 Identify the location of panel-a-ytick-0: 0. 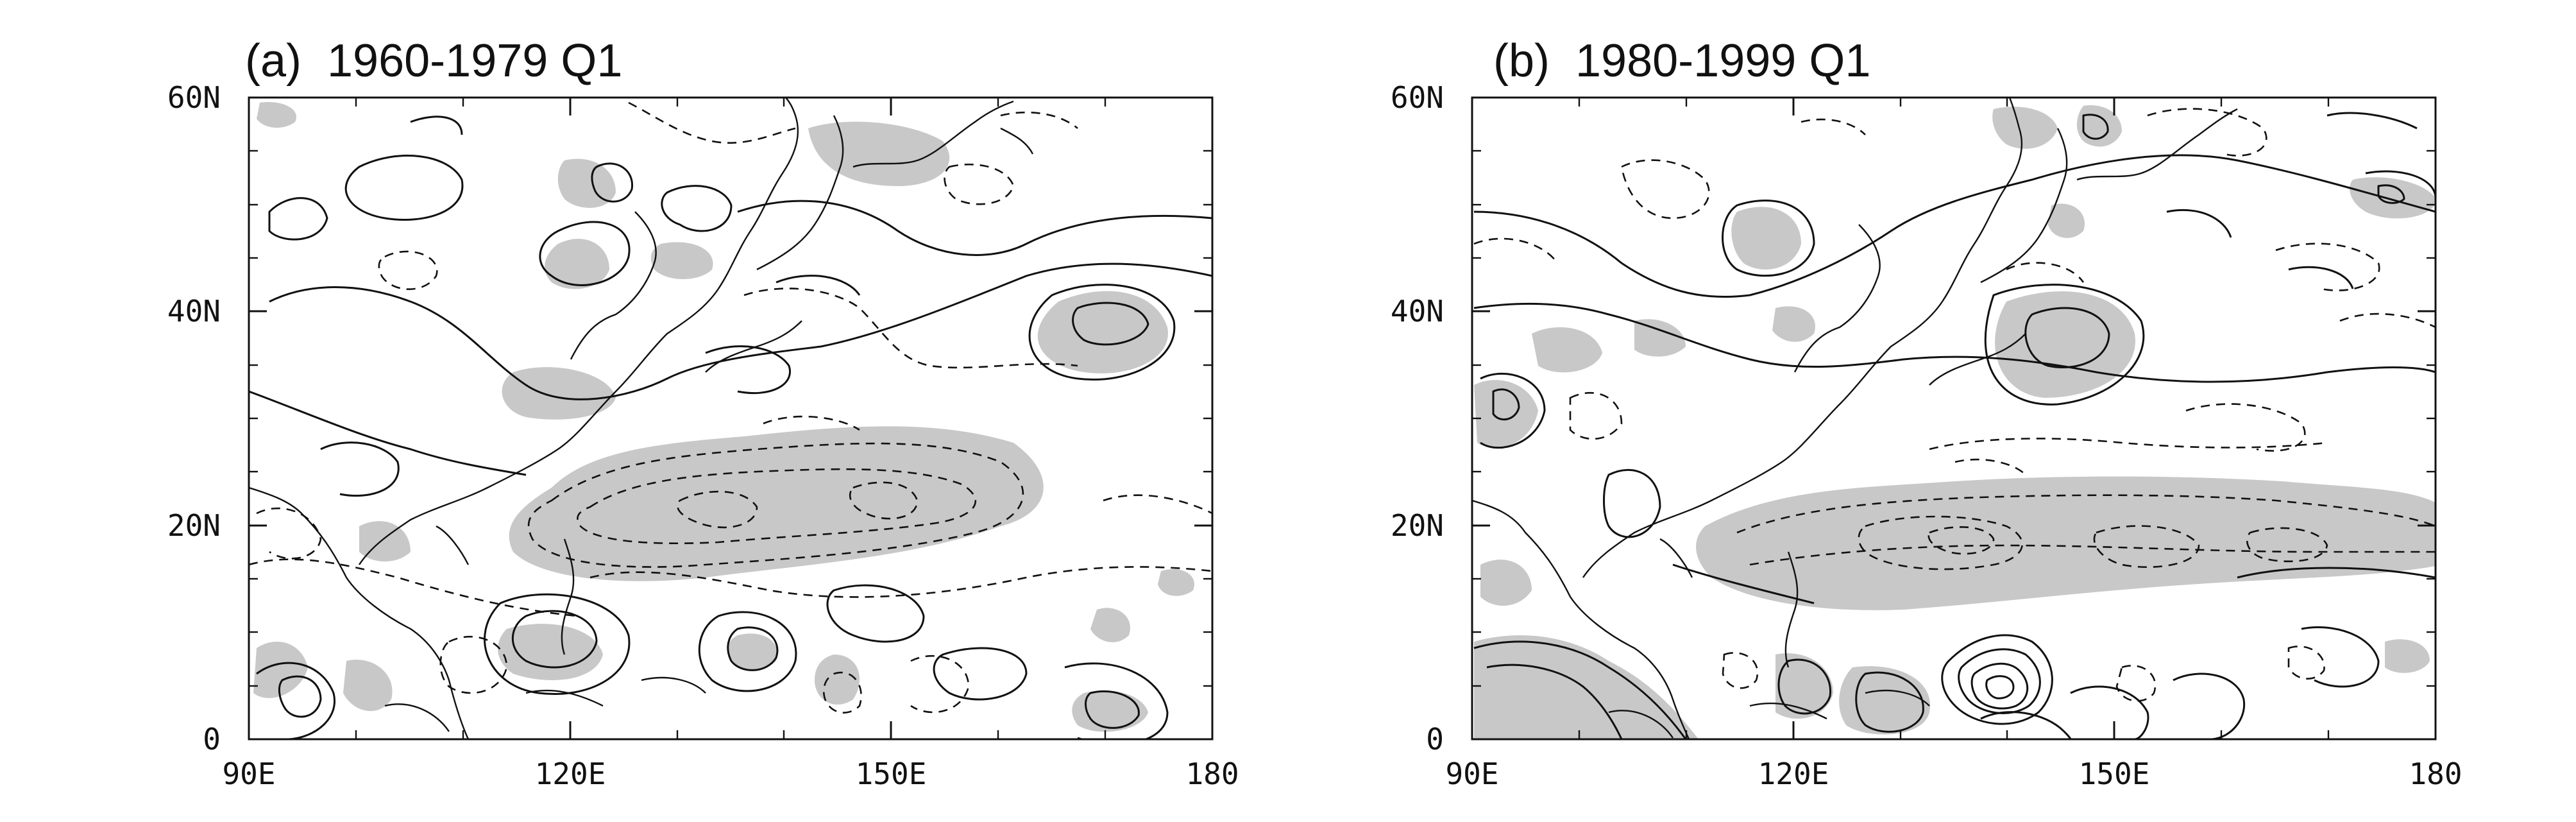
(212, 739).